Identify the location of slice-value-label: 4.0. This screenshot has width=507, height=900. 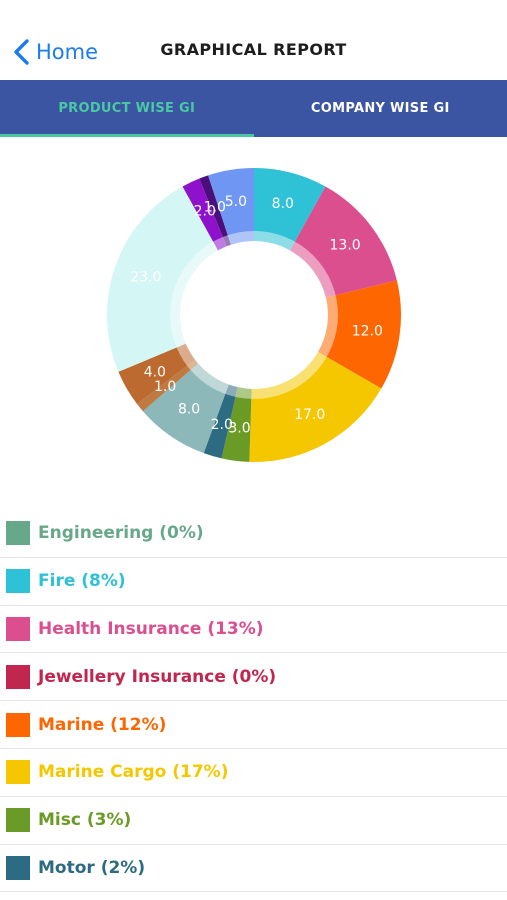
(155, 372).